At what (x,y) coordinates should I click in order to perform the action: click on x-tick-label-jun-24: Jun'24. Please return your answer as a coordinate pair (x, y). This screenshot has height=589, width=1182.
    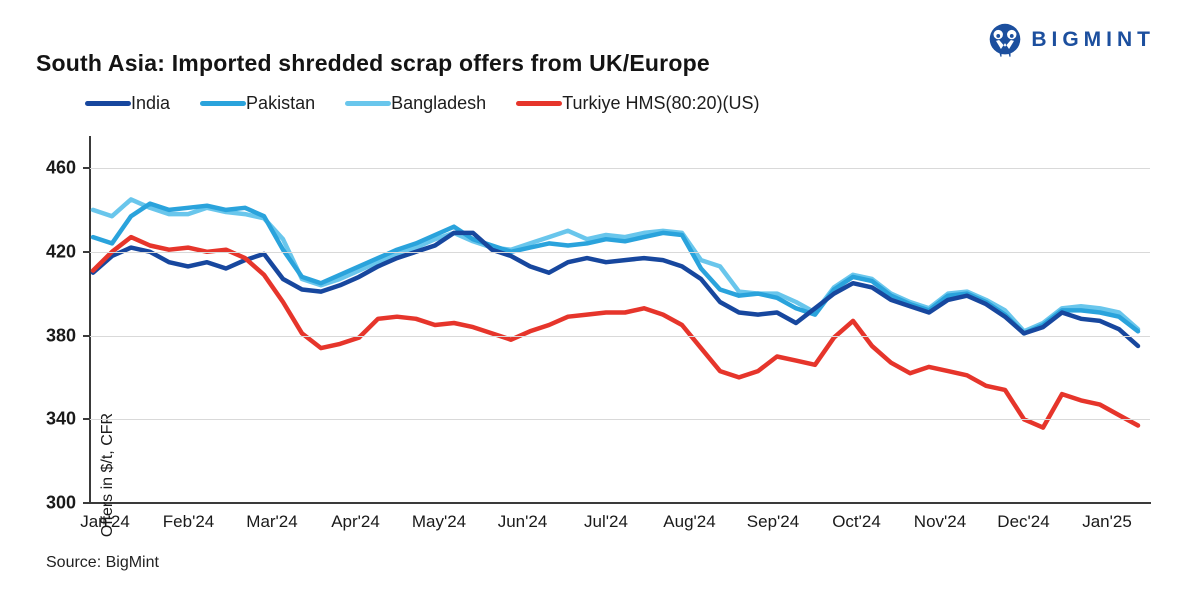
    Looking at the image, I should click on (522, 521).